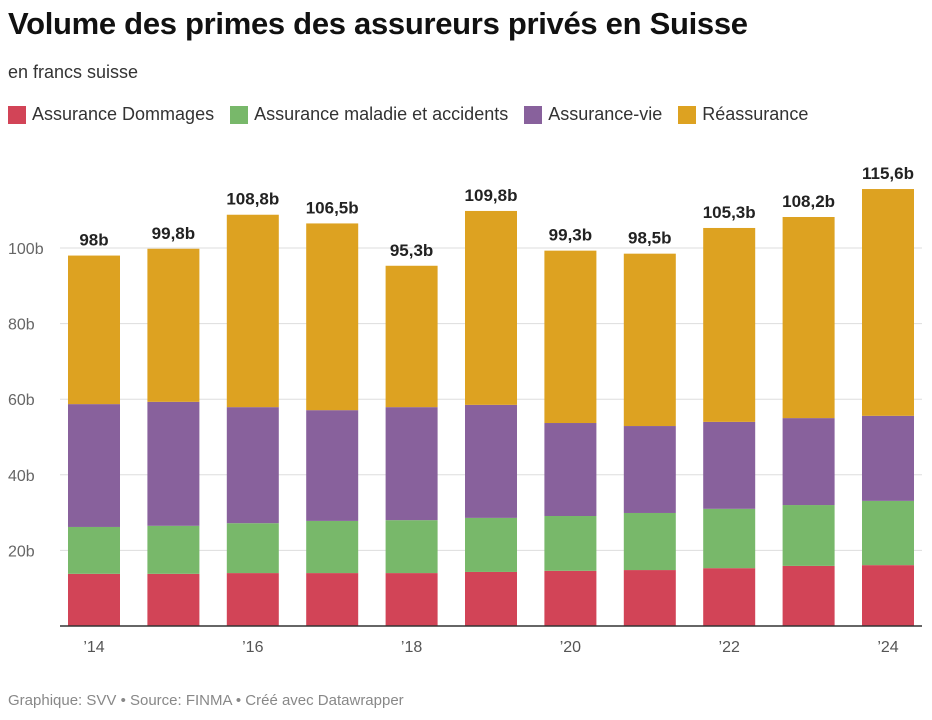 The image size is (932, 720). What do you see at coordinates (649, 238) in the screenshot?
I see `total-label: 98,5b` at bounding box center [649, 238].